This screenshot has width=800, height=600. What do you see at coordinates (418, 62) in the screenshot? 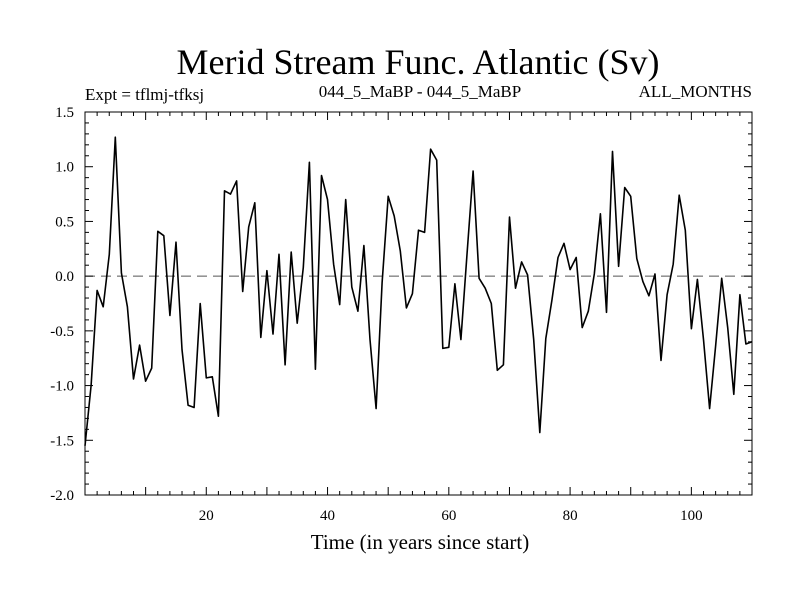
I see `chart-title: Merid Stream Func. Atlantic (Sv)` at bounding box center [418, 62].